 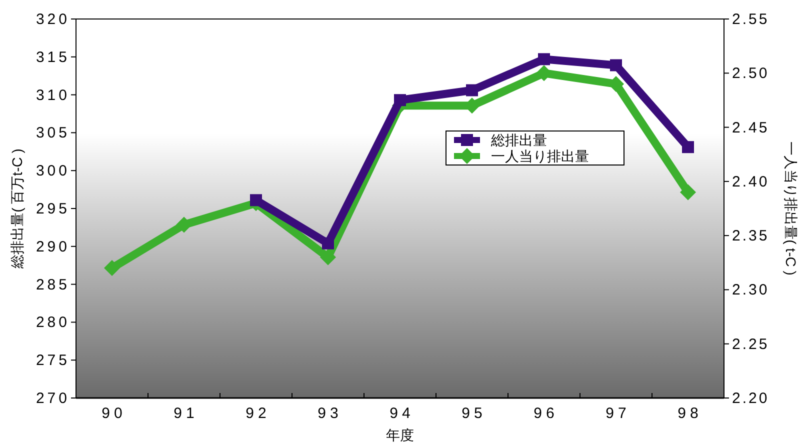 What do you see at coordinates (53, 171) in the screenshot?
I see `y-tick-label: 300` at bounding box center [53, 171].